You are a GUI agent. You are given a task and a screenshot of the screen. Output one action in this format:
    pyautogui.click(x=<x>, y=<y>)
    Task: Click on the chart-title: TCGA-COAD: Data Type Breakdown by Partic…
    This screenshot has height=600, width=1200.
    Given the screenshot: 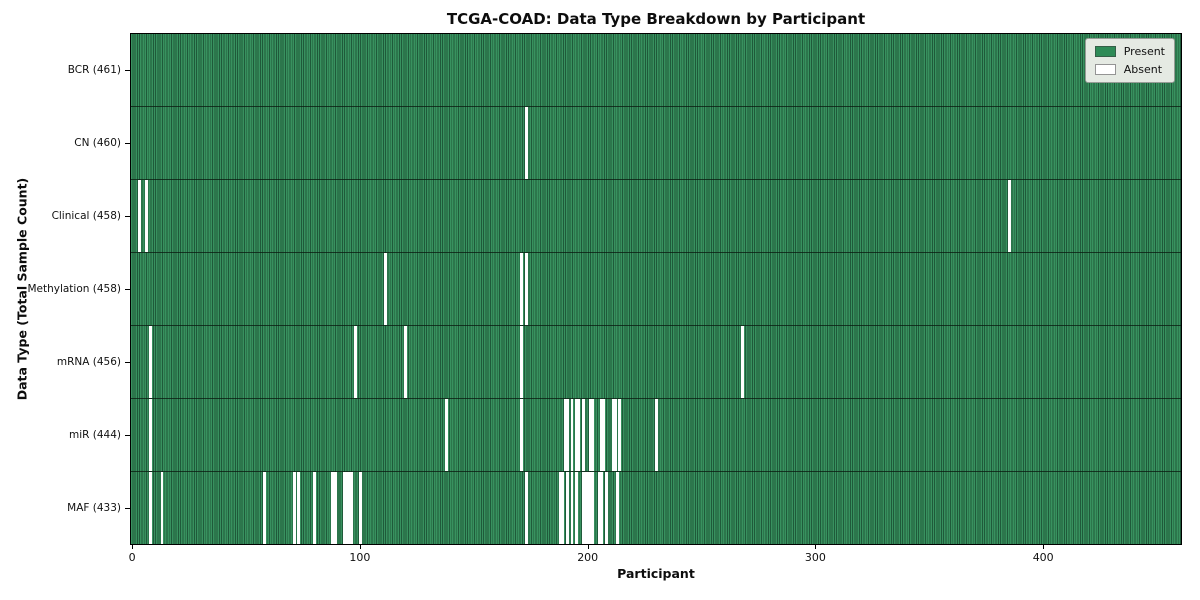 What is the action you would take?
    pyautogui.click(x=656, y=19)
    